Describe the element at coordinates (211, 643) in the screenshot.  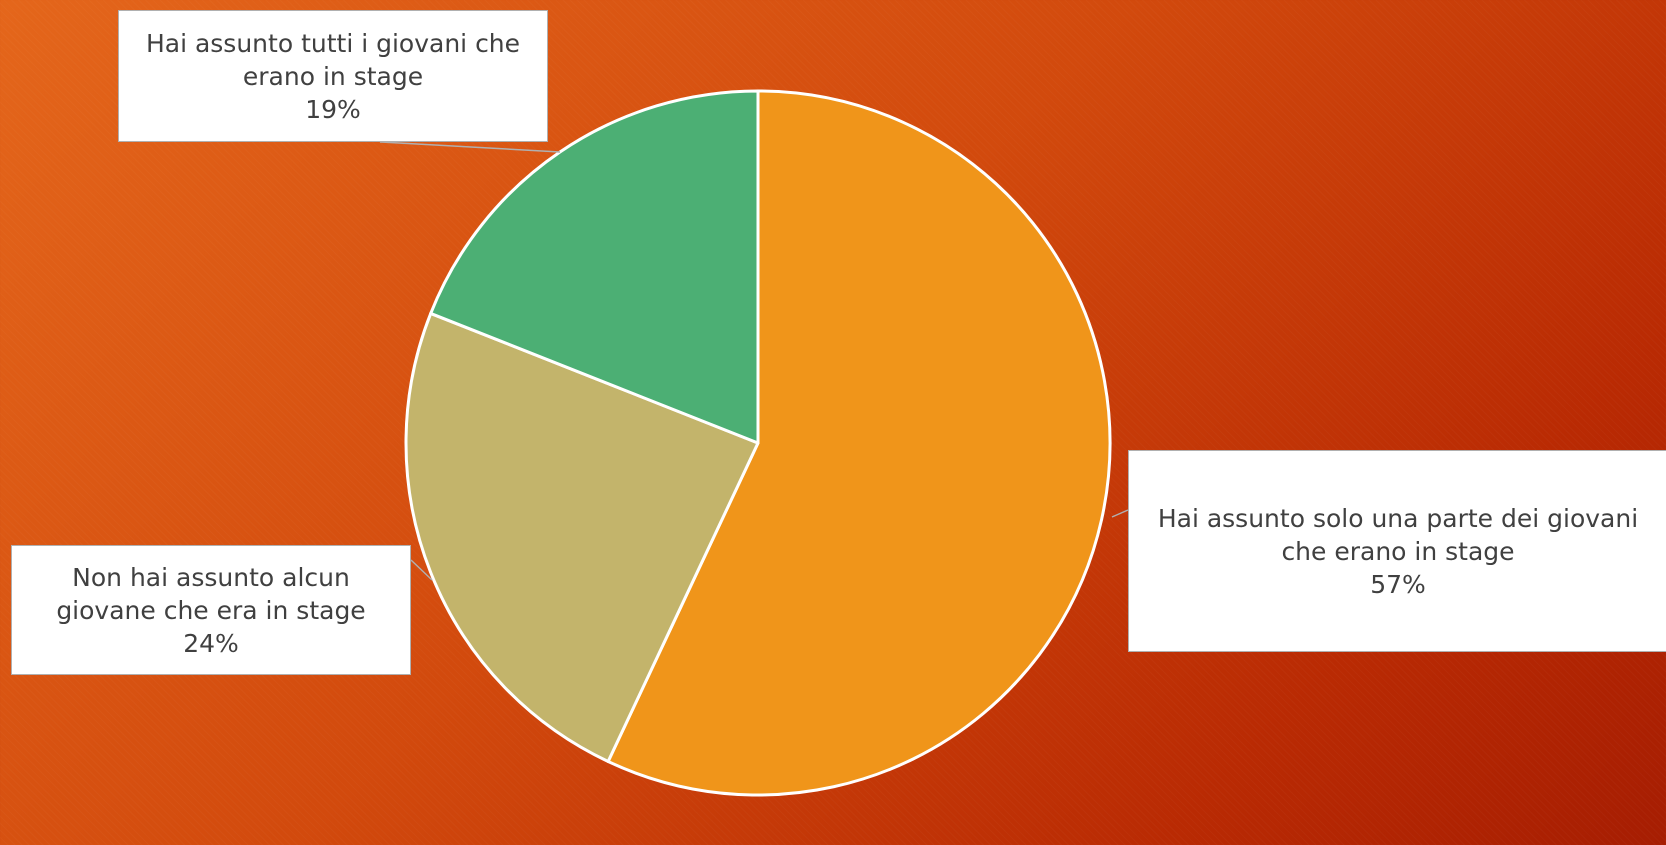
I see `slice-value: 24%` at that location.